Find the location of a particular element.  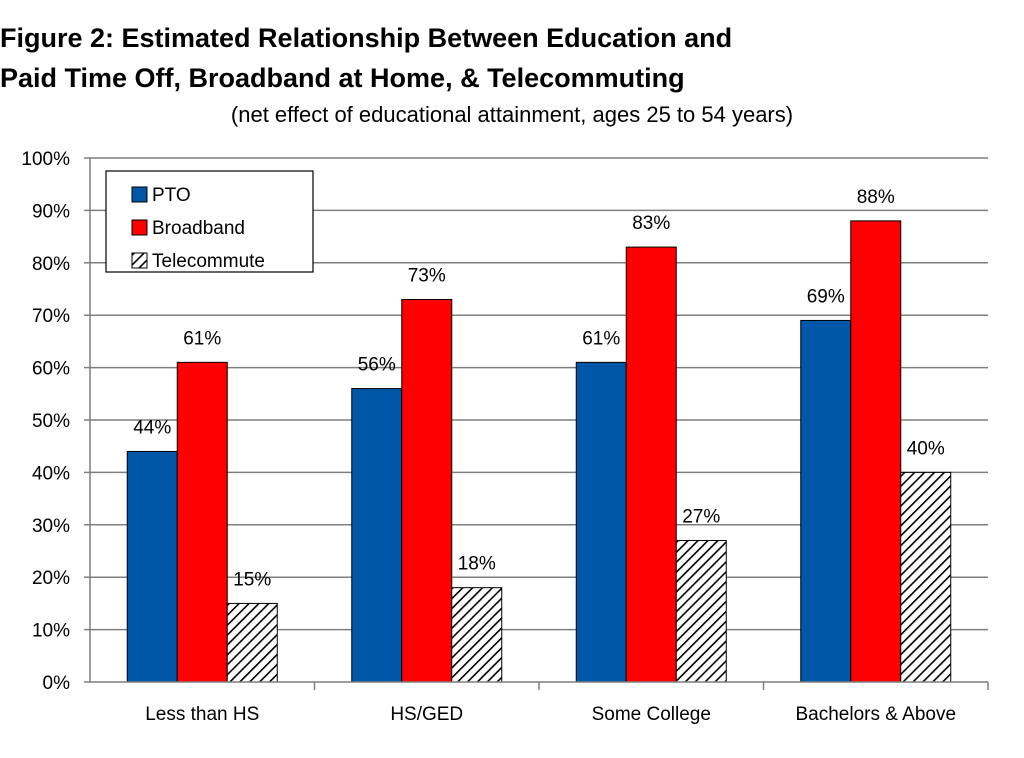

legend: PTO Broadband Telecommute is located at coordinates (209, 221).